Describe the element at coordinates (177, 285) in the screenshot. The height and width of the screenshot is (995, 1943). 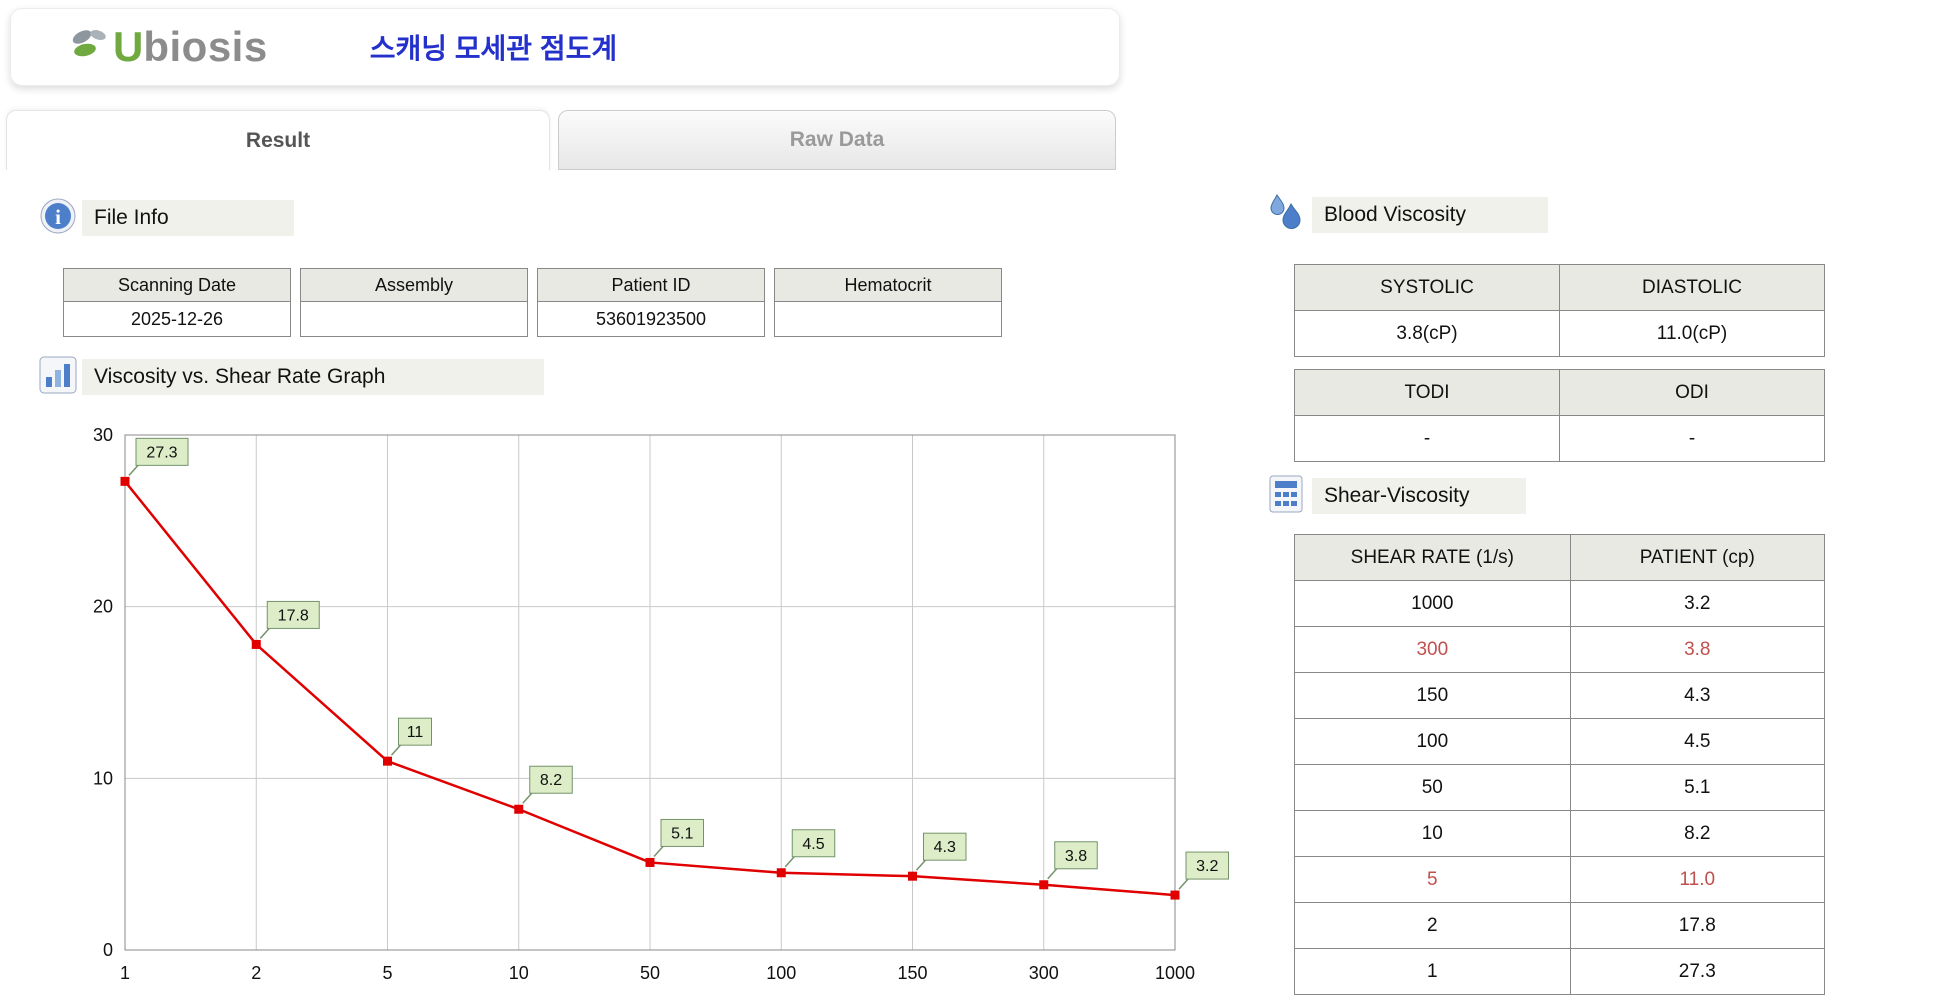
I see `file-info-header-scanning-date: Scanning Date` at that location.